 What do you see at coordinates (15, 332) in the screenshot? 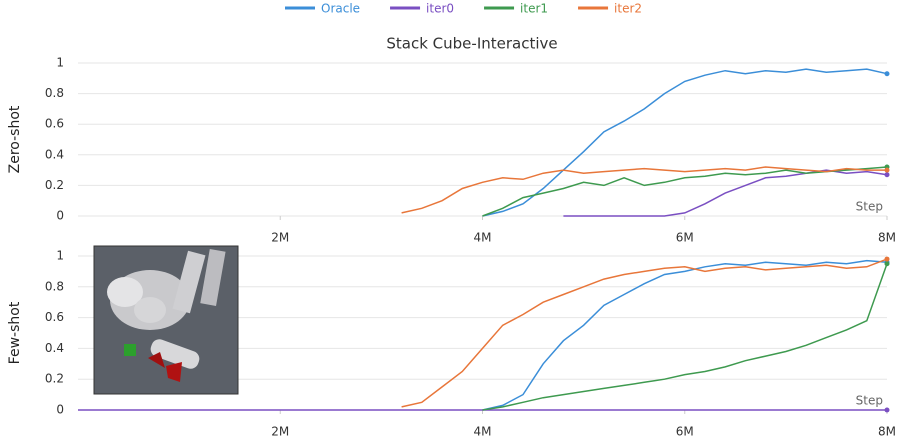
I see `y-axis-title: Few-shot` at bounding box center [15, 332].